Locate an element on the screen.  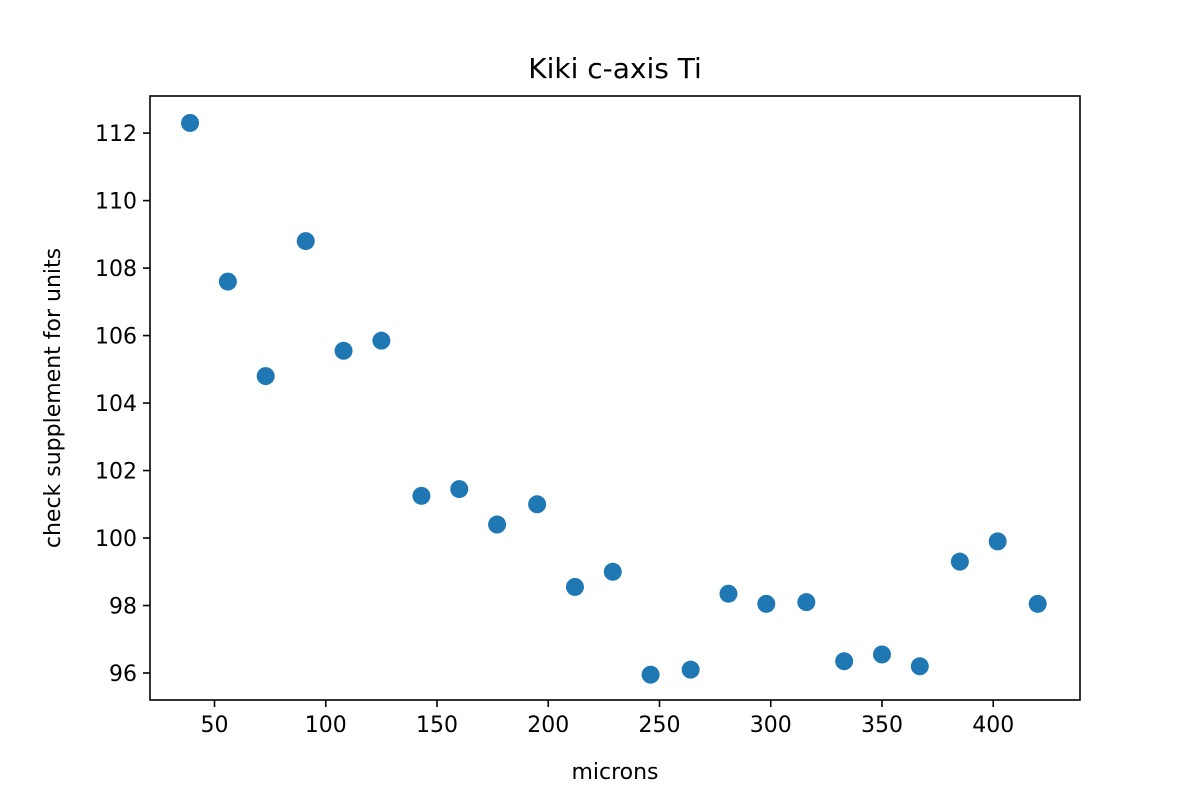
y-axis-label: check supplement for units is located at coordinates (53, 398).